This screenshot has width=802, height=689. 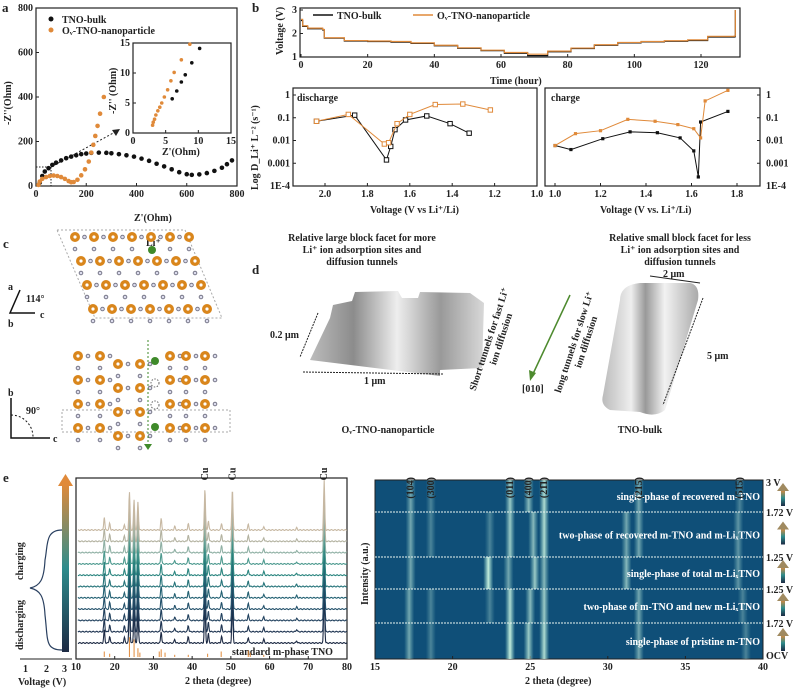 What do you see at coordinates (431, 488) in the screenshot?
I see `hkl-label: (300)` at bounding box center [431, 488].